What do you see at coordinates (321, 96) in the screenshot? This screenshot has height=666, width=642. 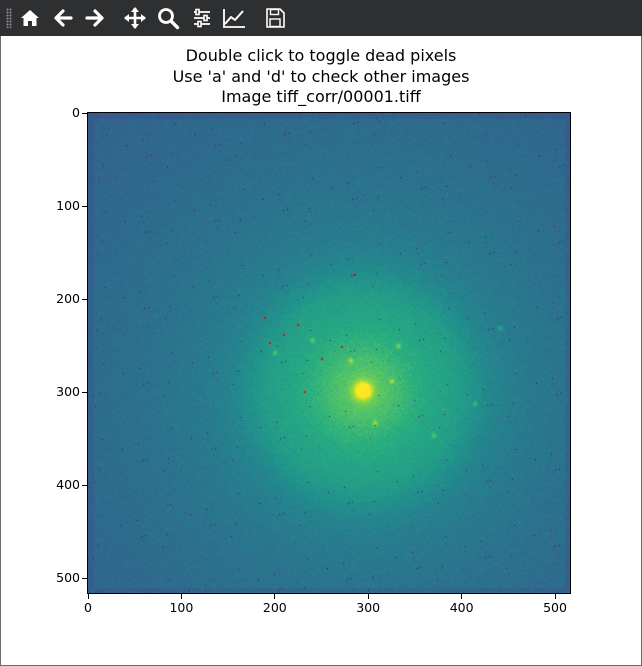 I see `title-line-3: Image tiff_corr/00001.tiff` at bounding box center [321, 96].